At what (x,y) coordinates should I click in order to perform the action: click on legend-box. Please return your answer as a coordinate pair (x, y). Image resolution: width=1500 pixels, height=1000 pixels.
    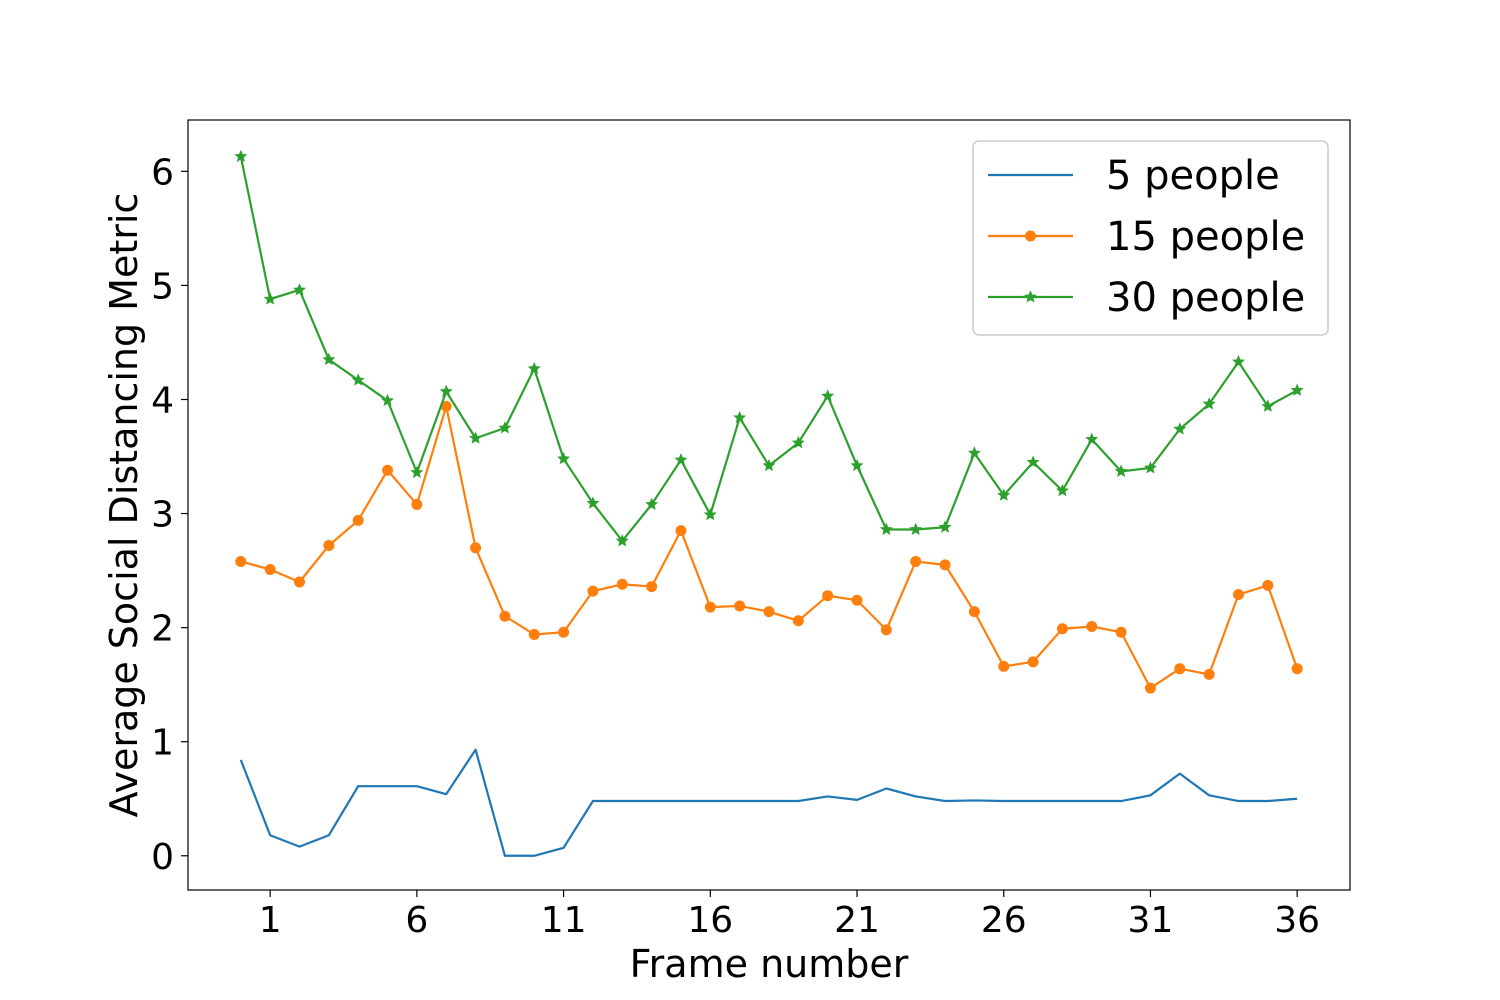
    Looking at the image, I should click on (1150, 238).